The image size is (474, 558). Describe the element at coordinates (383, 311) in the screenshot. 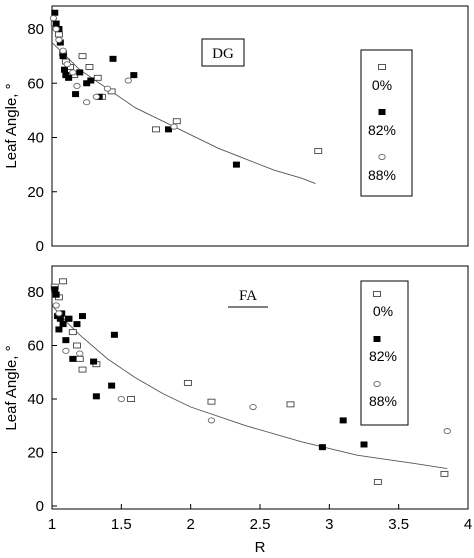

I see `fa-legend-label: 0%` at that location.